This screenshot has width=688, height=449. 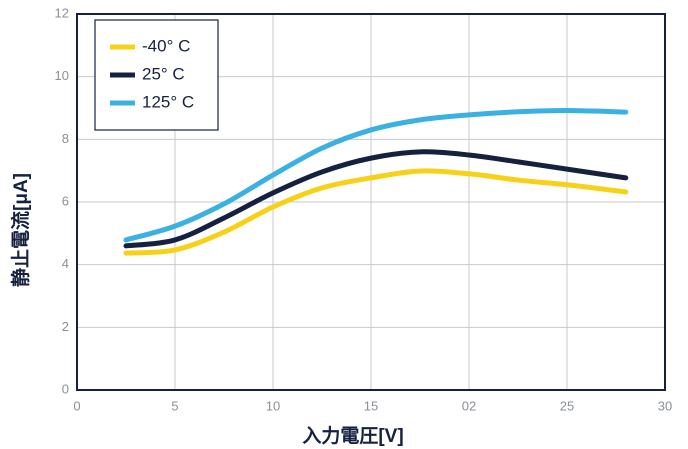 I want to click on y-tick-label: 10, so click(x=62, y=75).